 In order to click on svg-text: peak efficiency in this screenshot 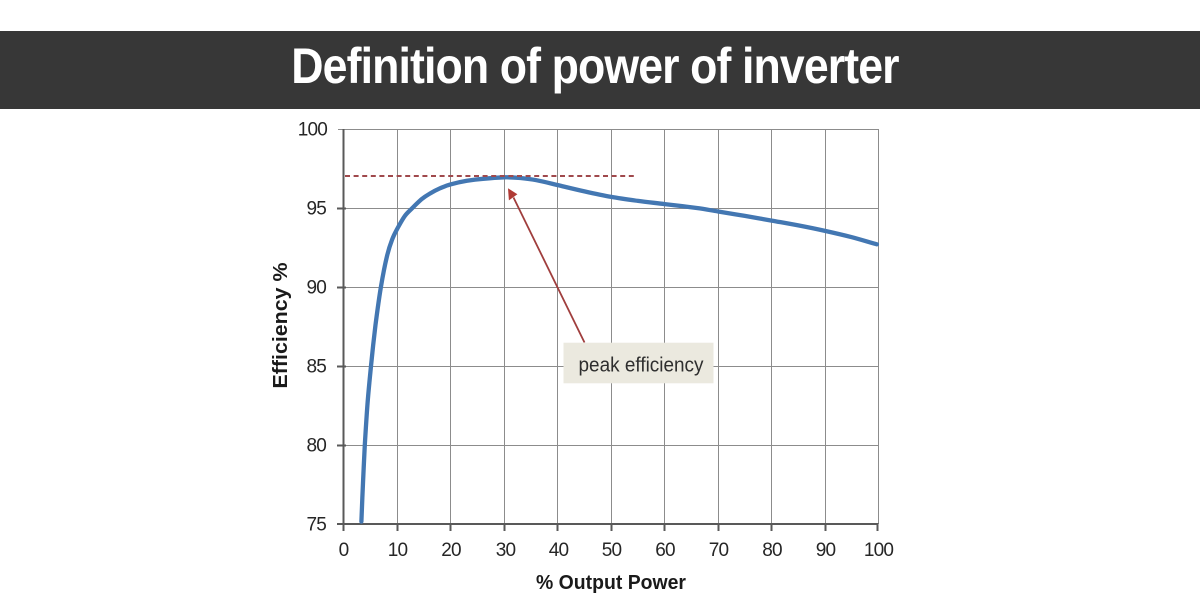, I will do `click(642, 365)`.